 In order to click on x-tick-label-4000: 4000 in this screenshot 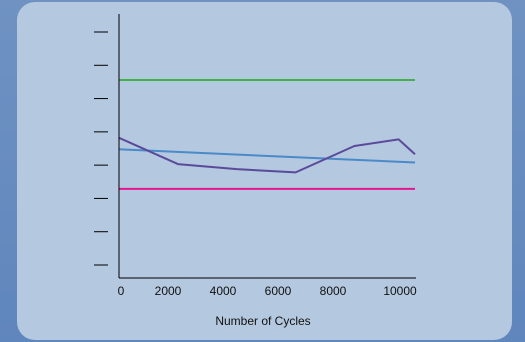, I will do `click(223, 291)`.